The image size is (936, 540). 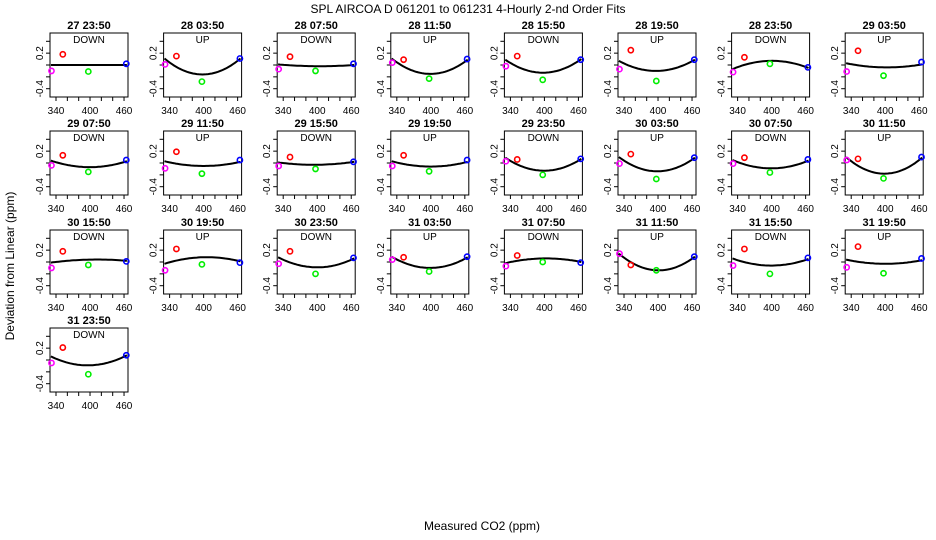 What do you see at coordinates (88, 124) in the screenshot?
I see `panel-title: 29 07:50` at bounding box center [88, 124].